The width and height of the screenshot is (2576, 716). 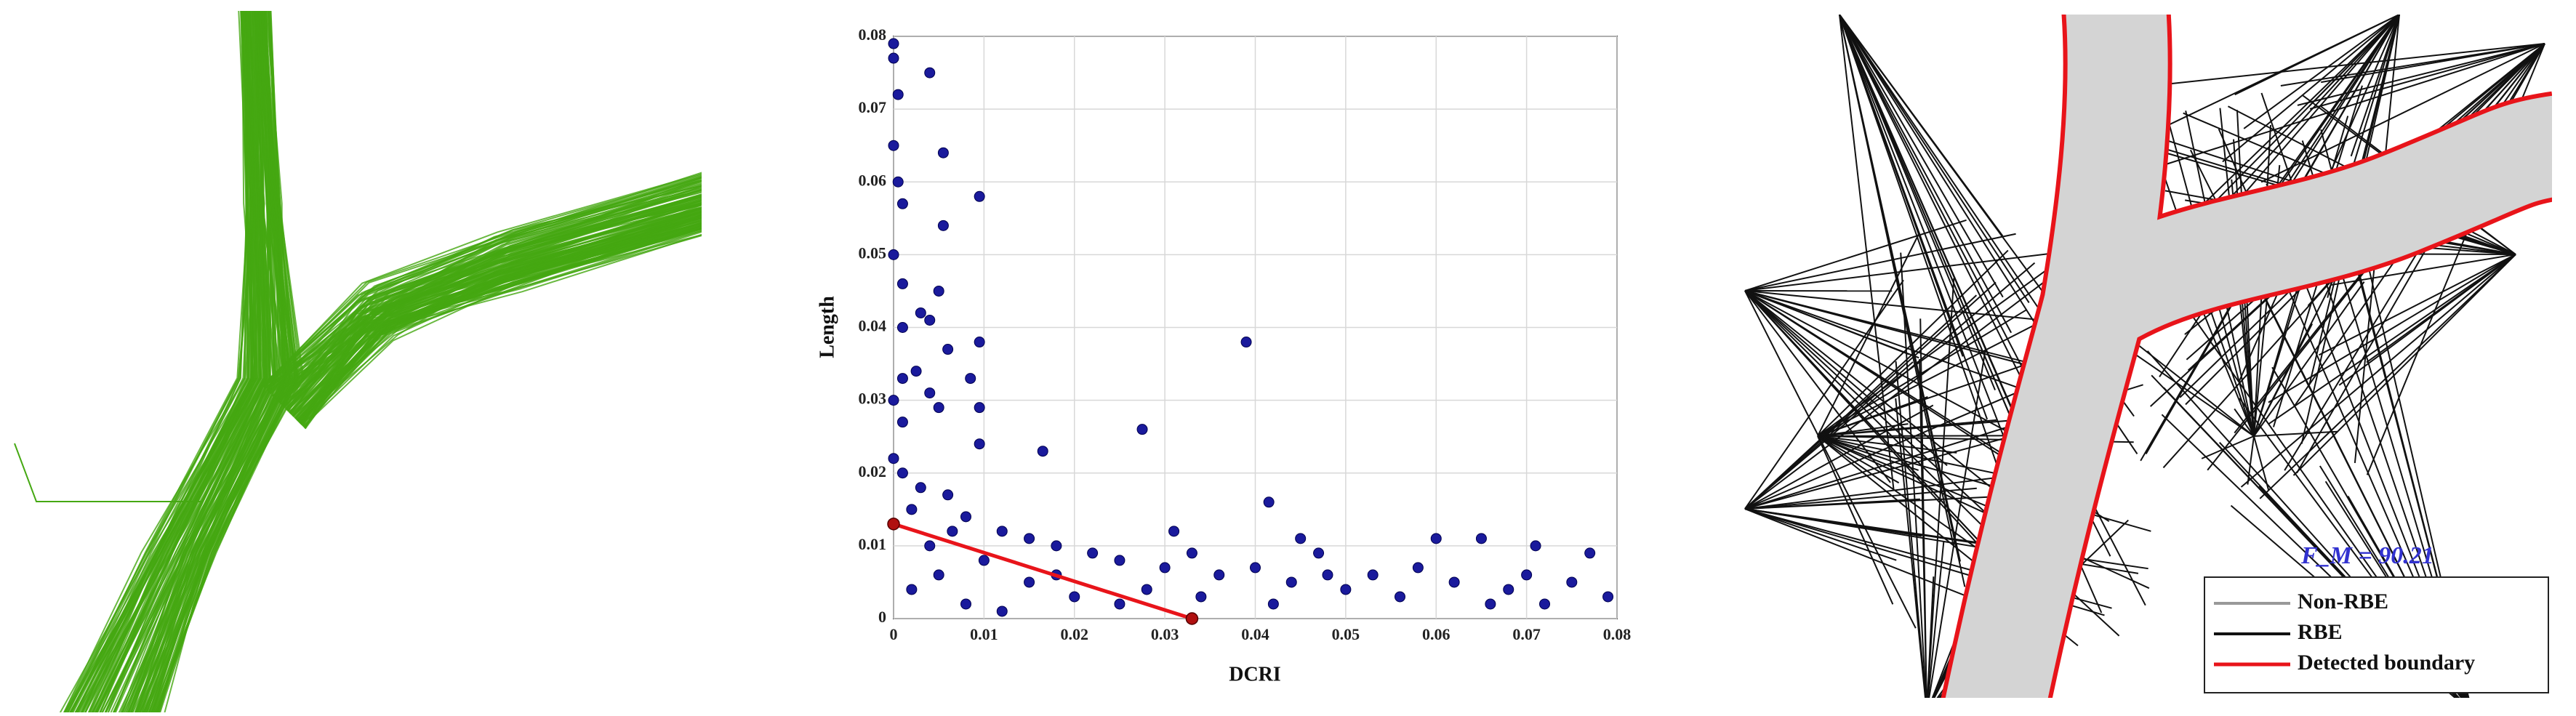 I want to click on x-tick-label: 0, so click(x=894, y=634).